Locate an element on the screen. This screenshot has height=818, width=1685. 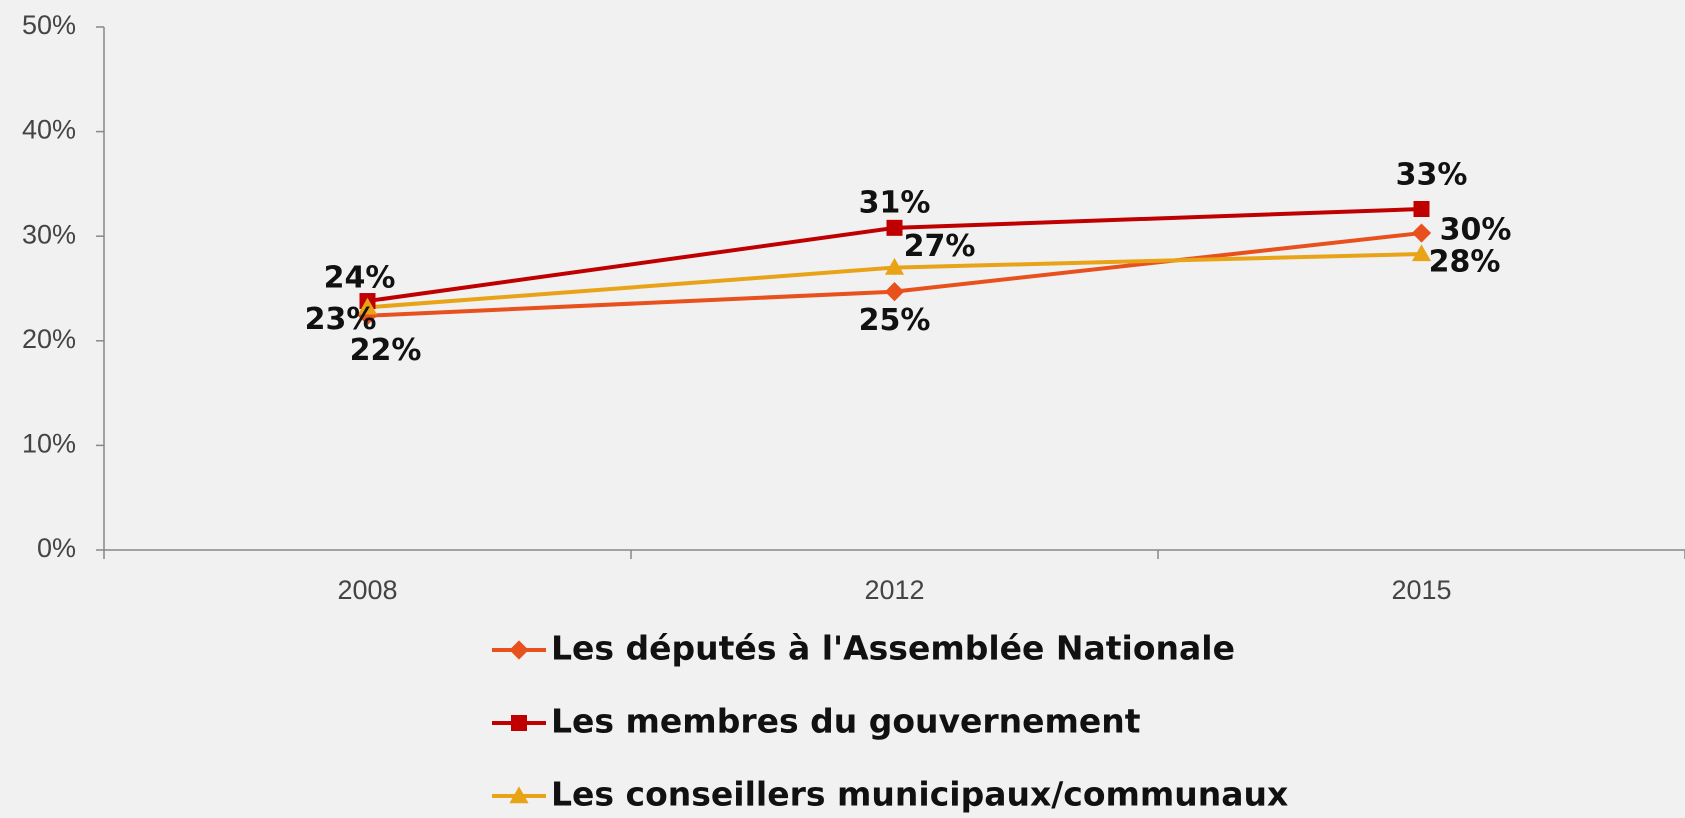
data-label: 33% is located at coordinates (1432, 175).